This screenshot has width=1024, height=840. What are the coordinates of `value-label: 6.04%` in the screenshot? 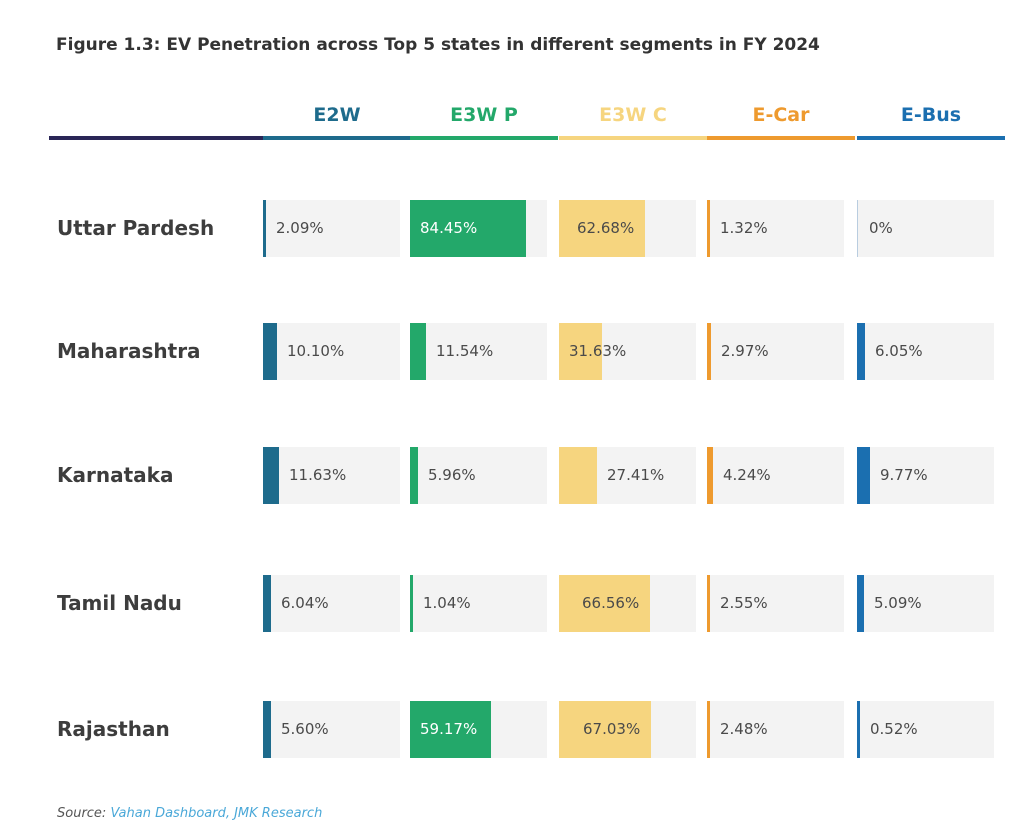 It's located at (305, 603).